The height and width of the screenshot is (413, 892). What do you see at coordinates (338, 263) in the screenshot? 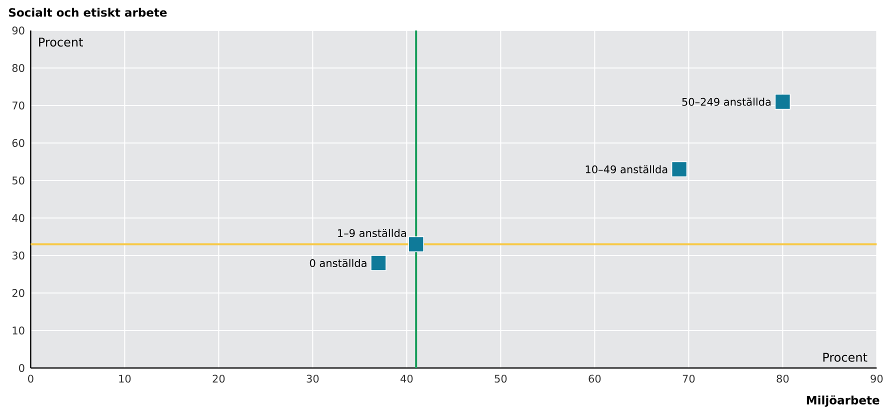
I see `annotation: 0 anställda` at bounding box center [338, 263].